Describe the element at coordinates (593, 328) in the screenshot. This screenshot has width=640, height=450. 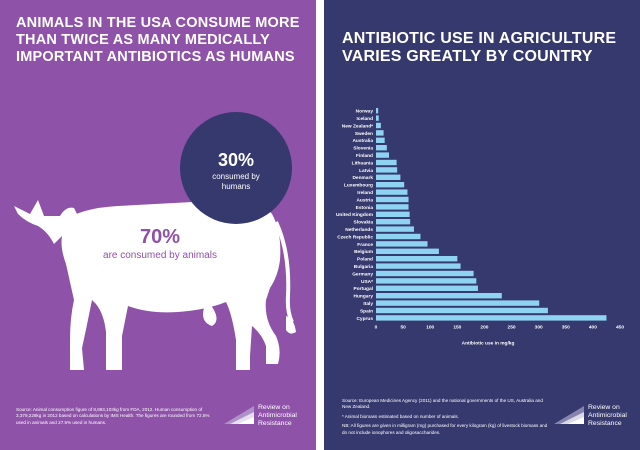
I see `x-tick-label: 400` at that location.